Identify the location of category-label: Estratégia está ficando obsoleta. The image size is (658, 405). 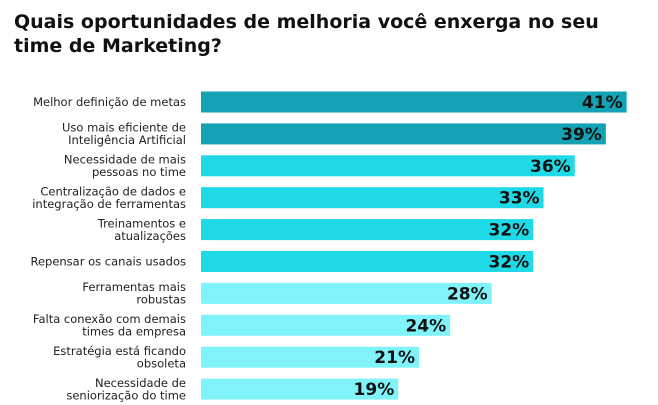
(119, 357).